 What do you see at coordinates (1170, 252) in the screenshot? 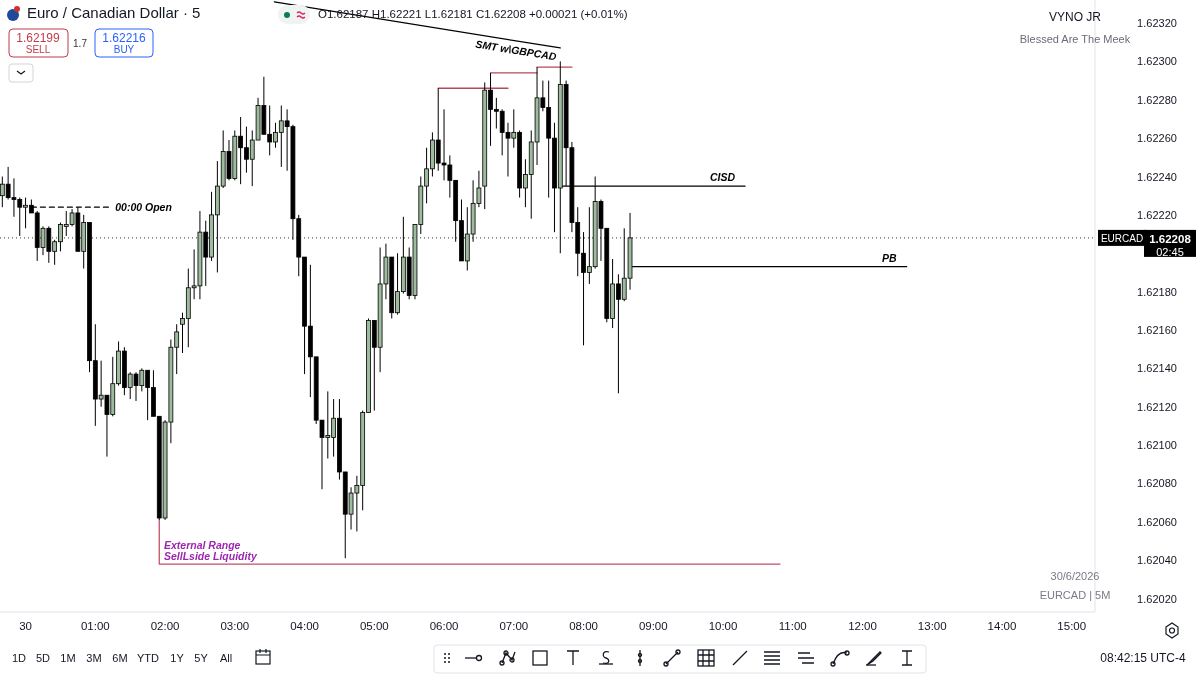
I see `text: 02:45` at bounding box center [1170, 252].